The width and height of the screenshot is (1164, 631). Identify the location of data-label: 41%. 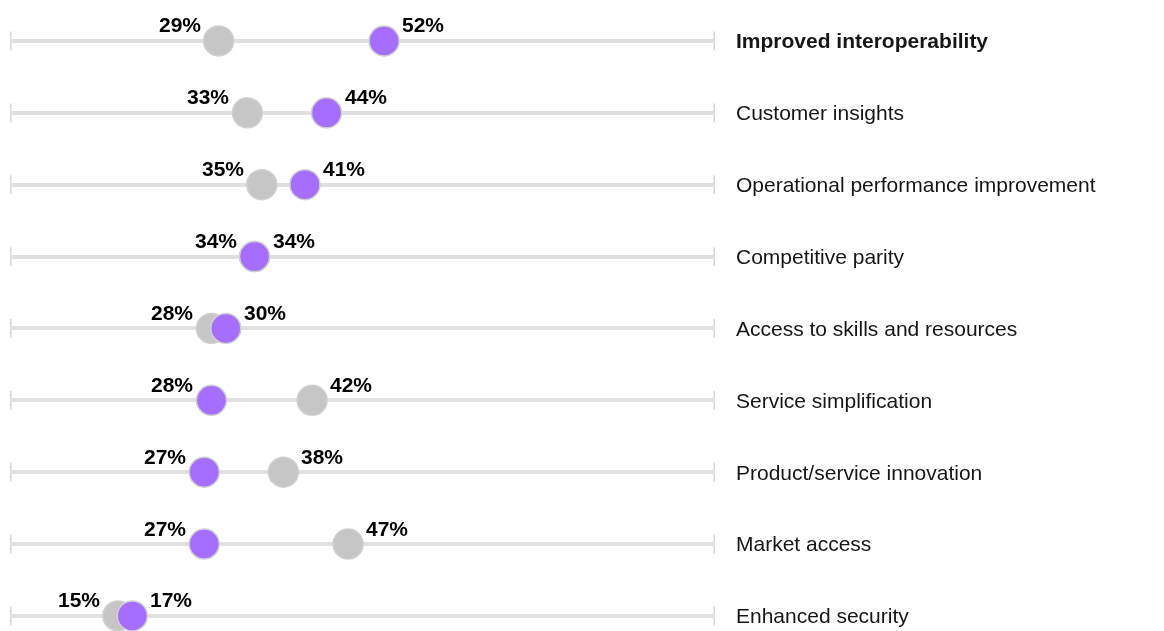
(344, 168).